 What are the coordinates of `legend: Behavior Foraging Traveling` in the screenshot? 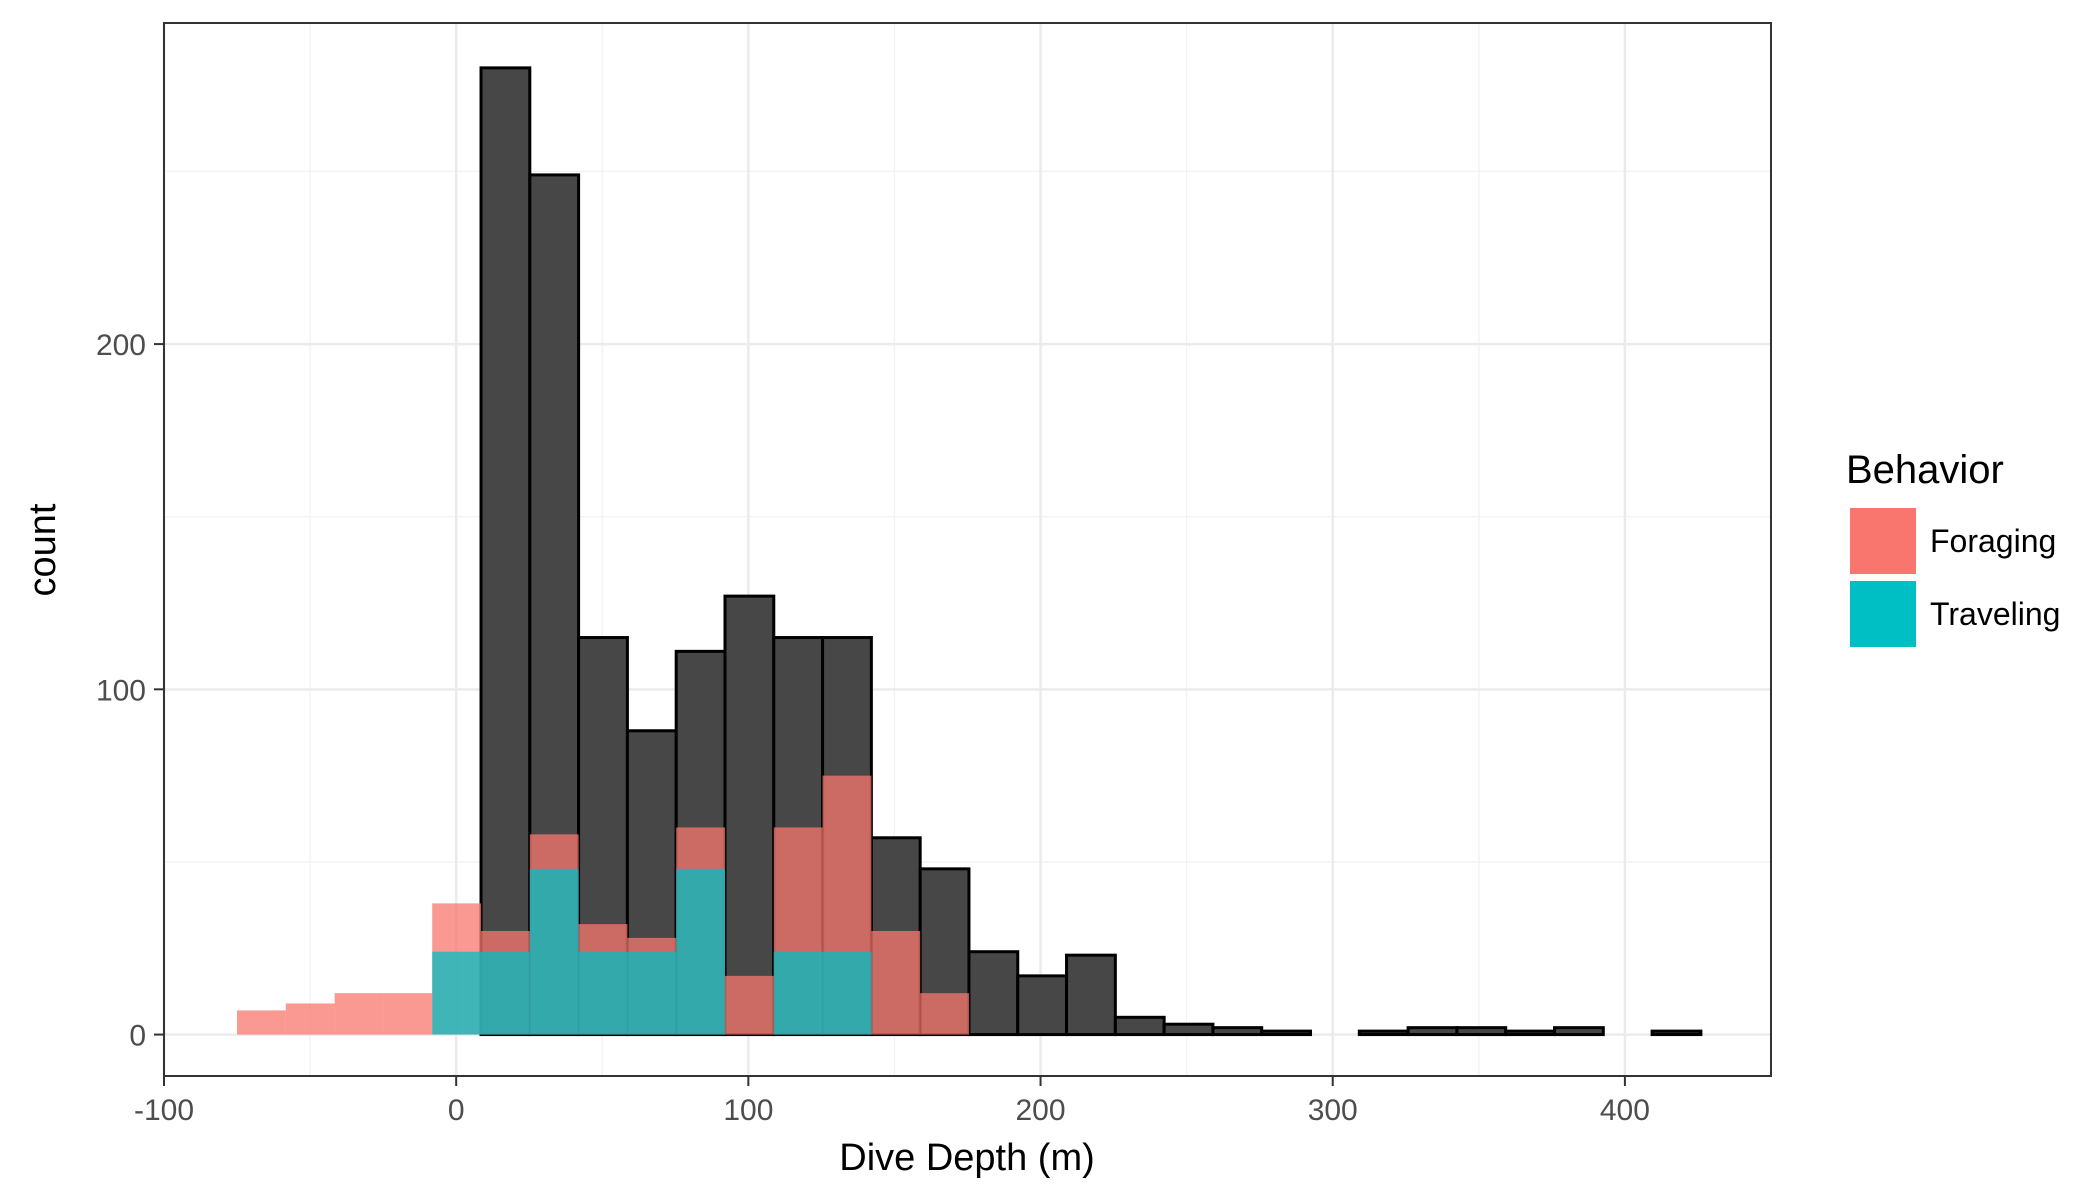 It's located at (1953, 547).